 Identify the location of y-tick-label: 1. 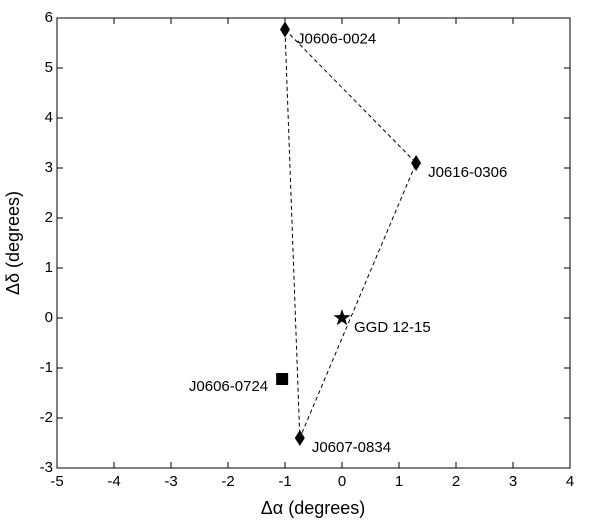
(49, 267).